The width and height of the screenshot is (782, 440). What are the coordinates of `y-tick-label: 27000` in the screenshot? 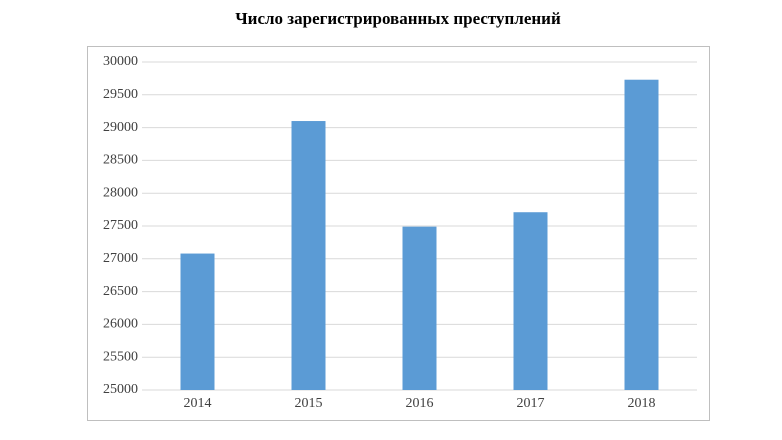 It's located at (120, 258).